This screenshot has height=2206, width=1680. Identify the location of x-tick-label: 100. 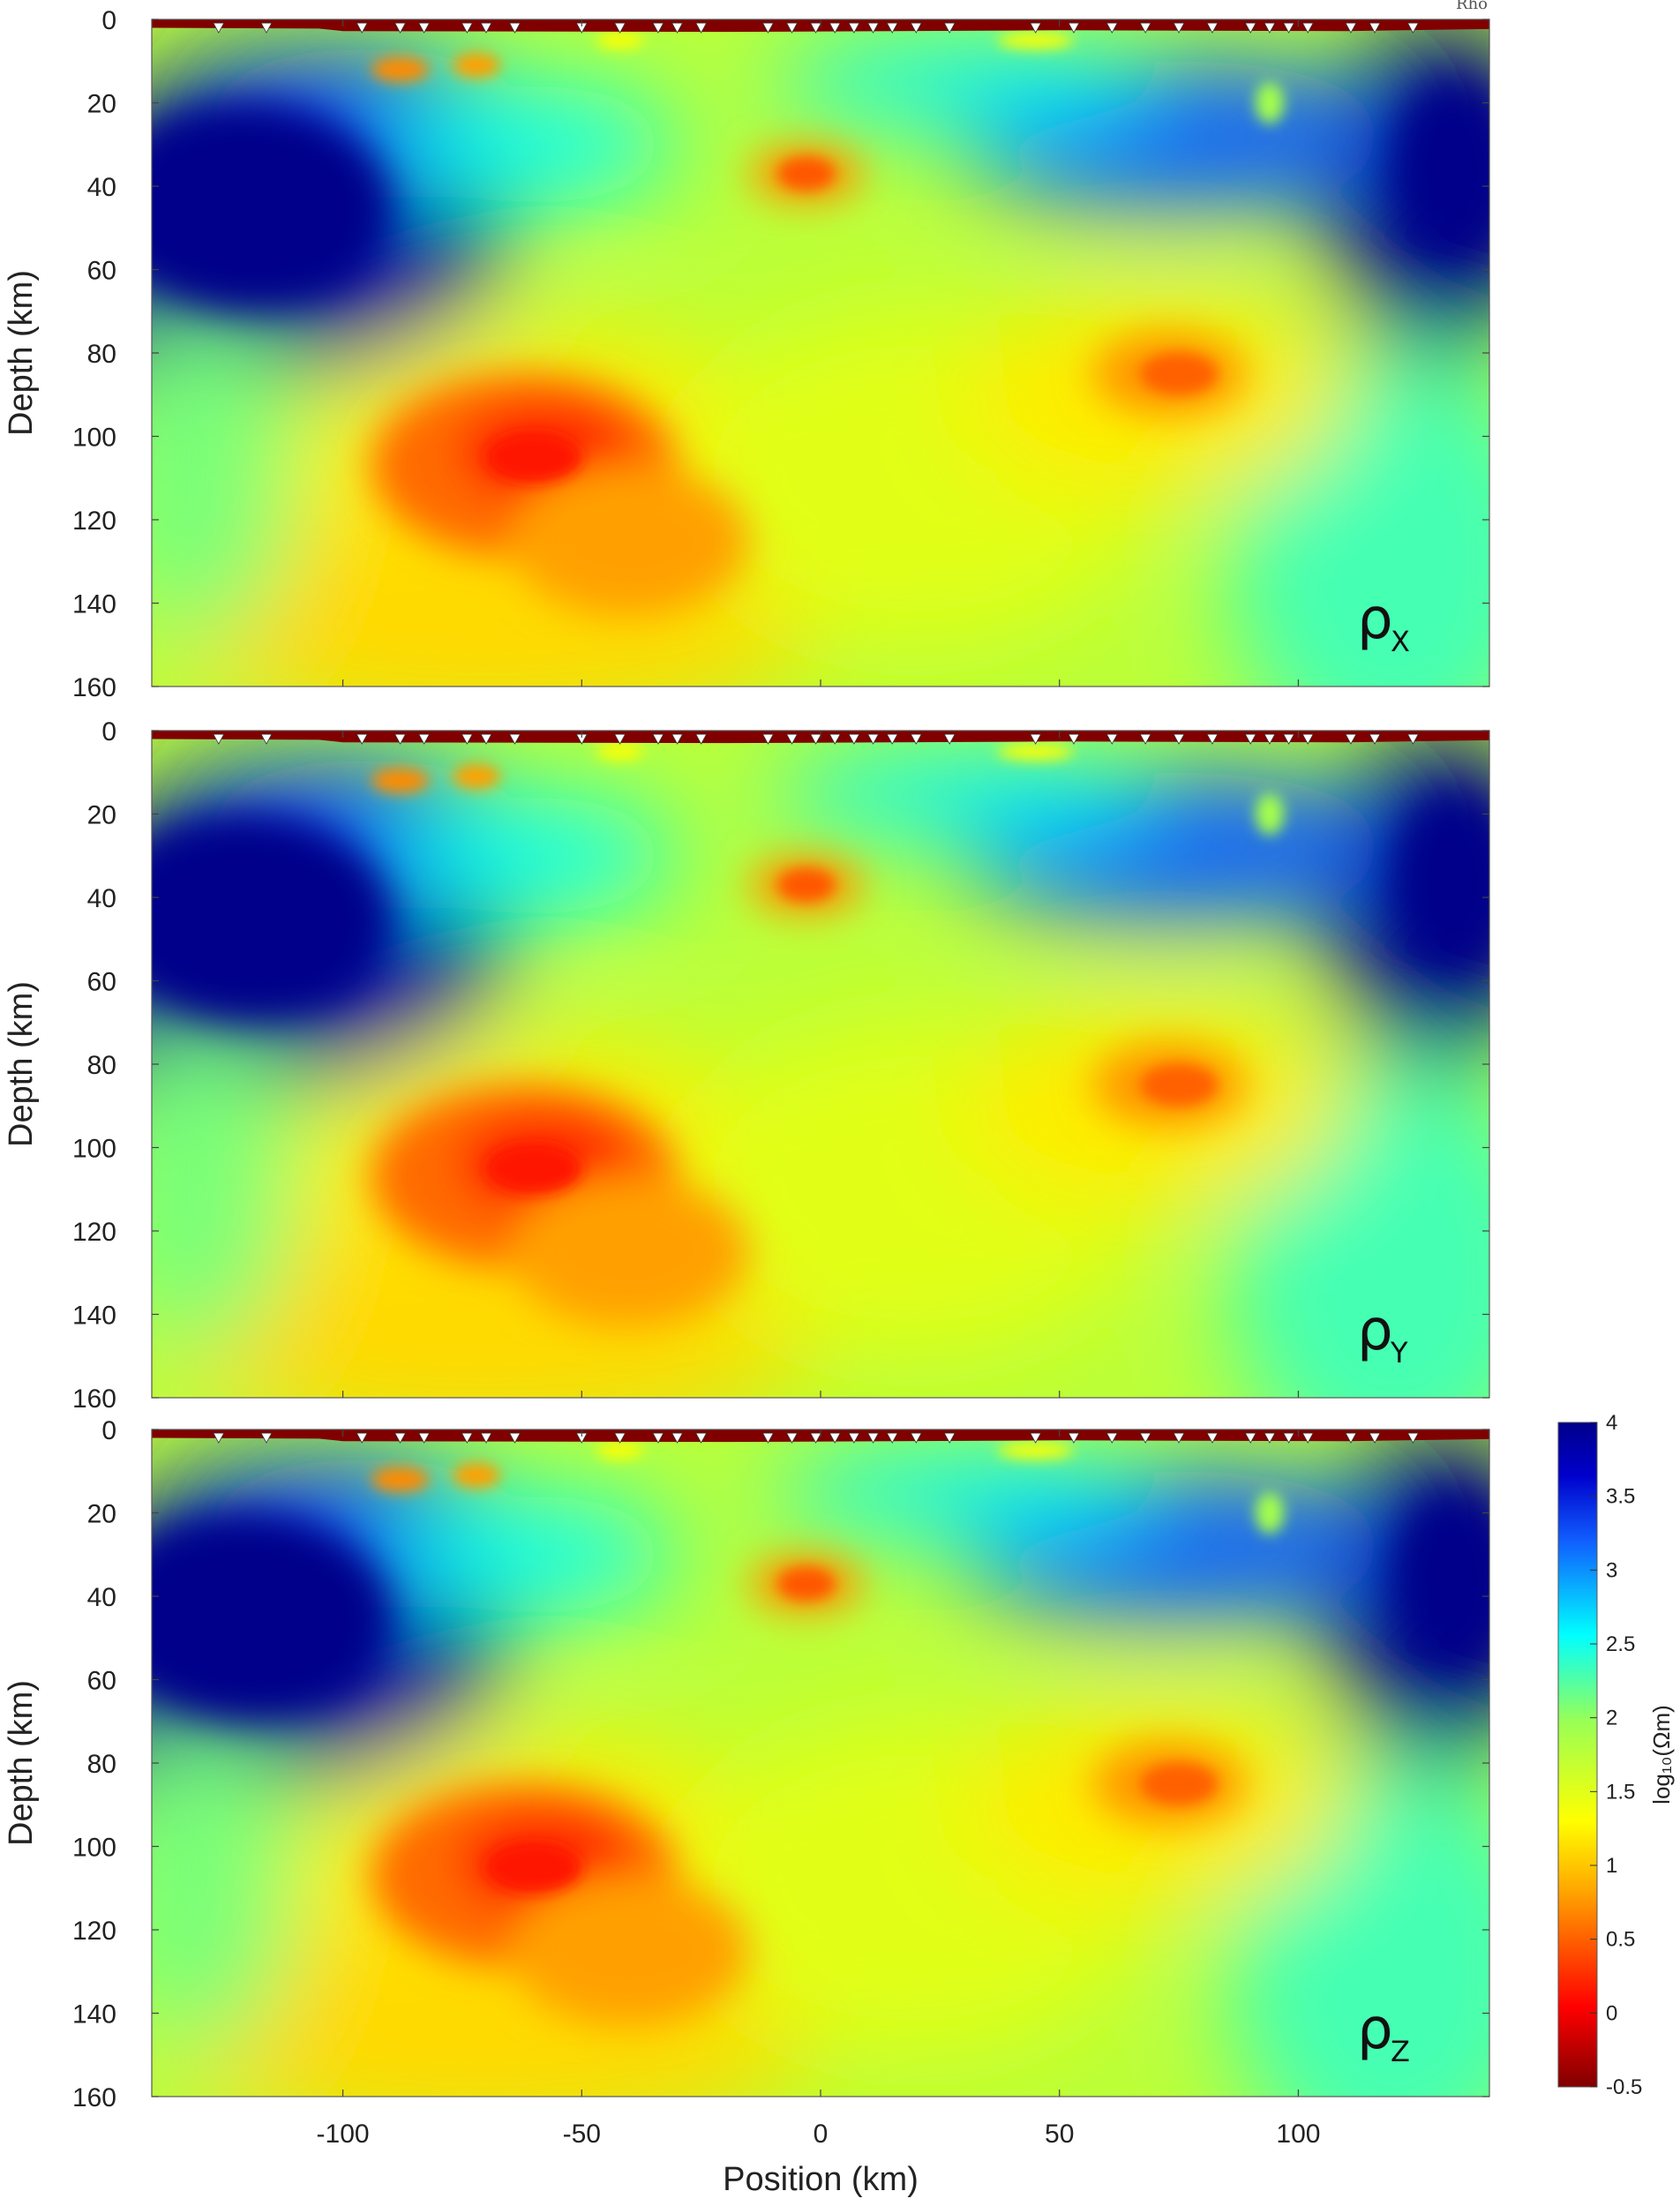
(1298, 2134).